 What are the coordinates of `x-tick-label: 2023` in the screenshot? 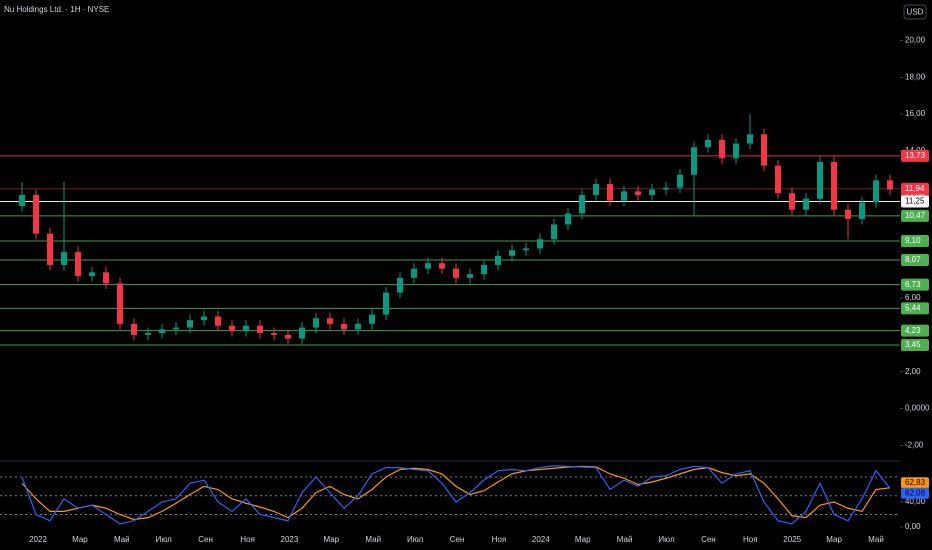 It's located at (290, 539).